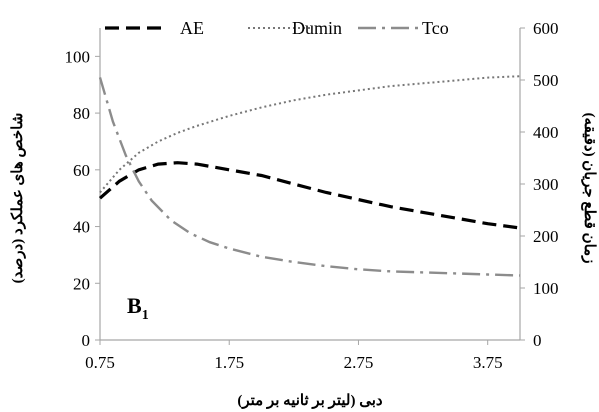  What do you see at coordinates (81, 283) in the screenshot?
I see `y-left-tick-label: 20` at bounding box center [81, 283].